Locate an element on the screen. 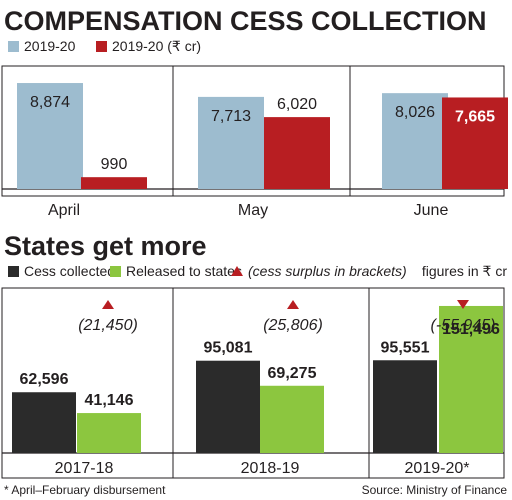 This screenshot has width=512, height=500. chart1-value-label-2-2: 6,020 is located at coordinates (297, 104).